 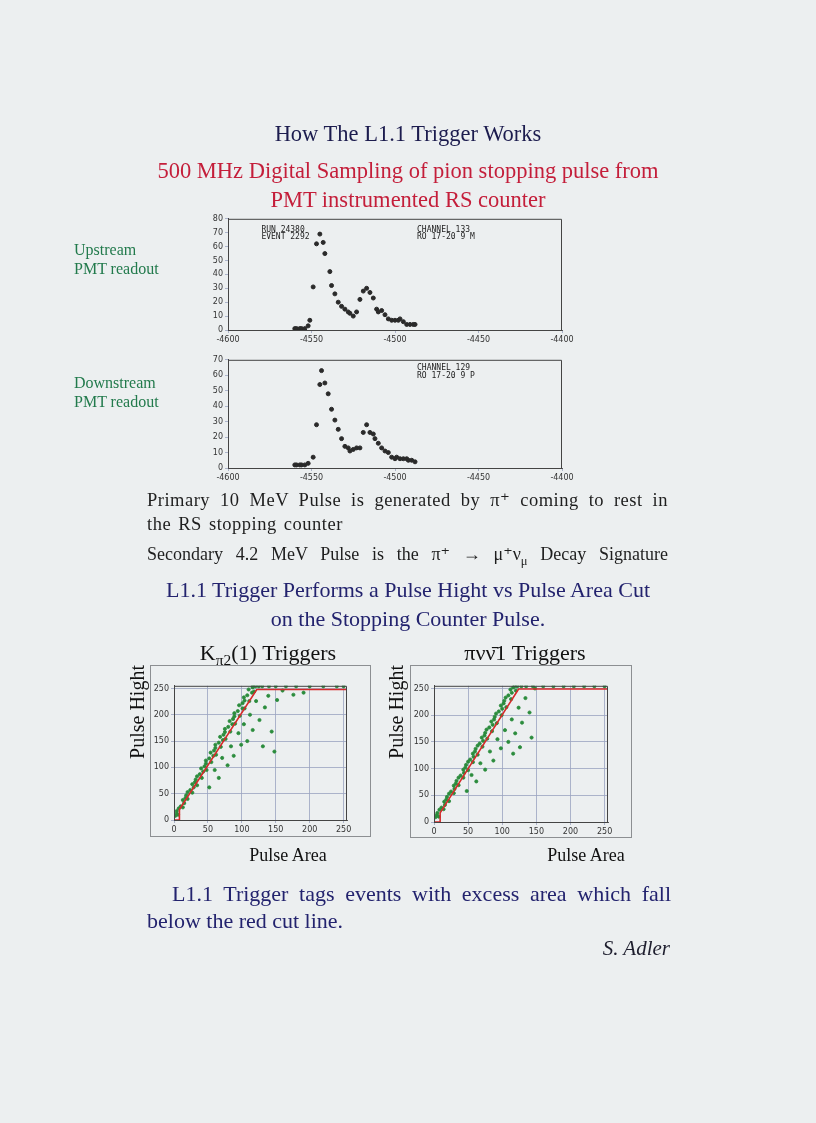 I want to click on chart-title: πνν̄1 Triggers, so click(x=525, y=653).